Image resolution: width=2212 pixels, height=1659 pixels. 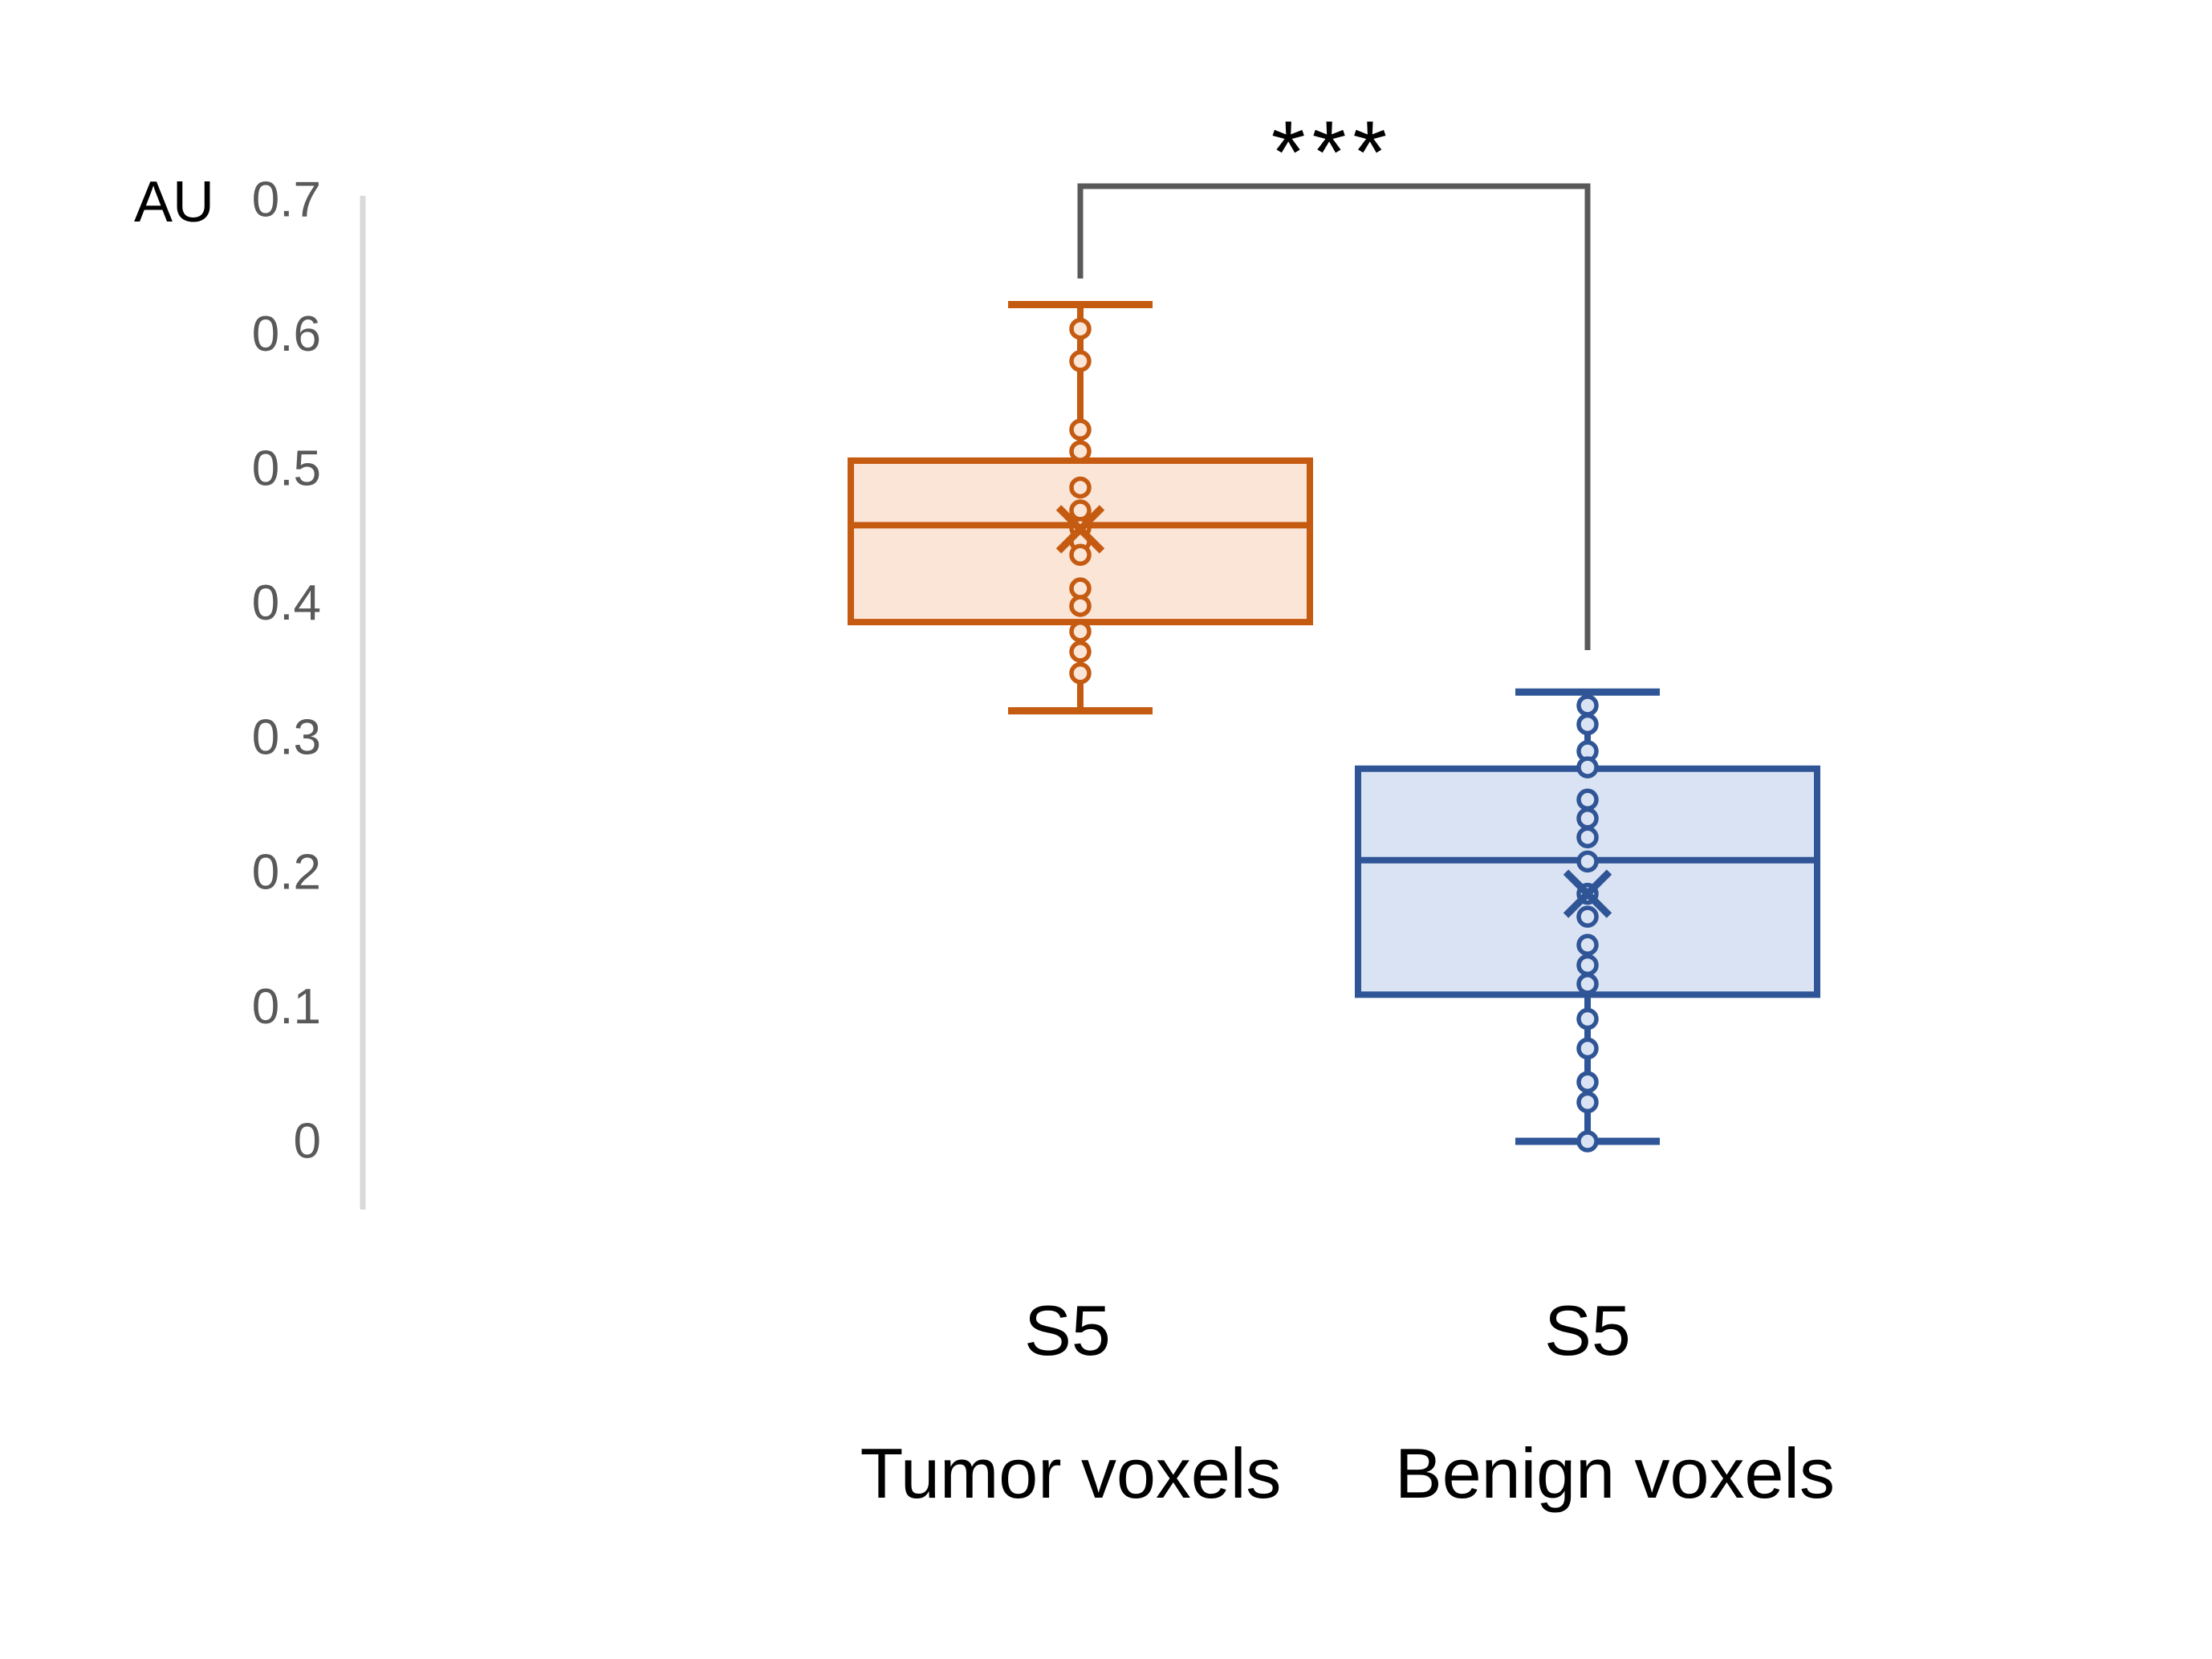 I want to click on series-name-benign: S5, so click(x=1588, y=1330).